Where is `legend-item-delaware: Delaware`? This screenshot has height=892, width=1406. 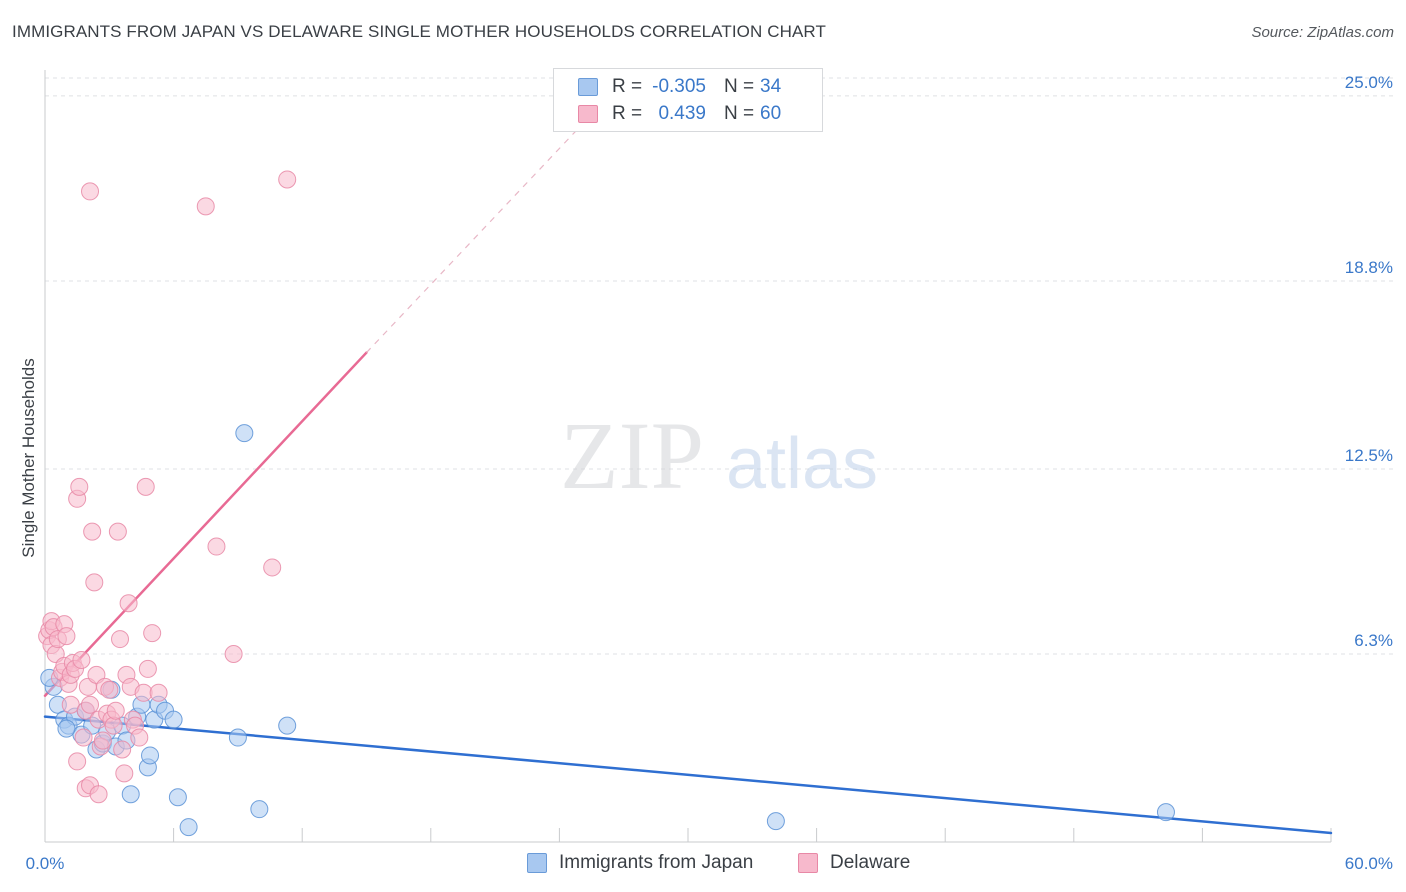
legend-item-delaware: Delaware is located at coordinates (854, 863).